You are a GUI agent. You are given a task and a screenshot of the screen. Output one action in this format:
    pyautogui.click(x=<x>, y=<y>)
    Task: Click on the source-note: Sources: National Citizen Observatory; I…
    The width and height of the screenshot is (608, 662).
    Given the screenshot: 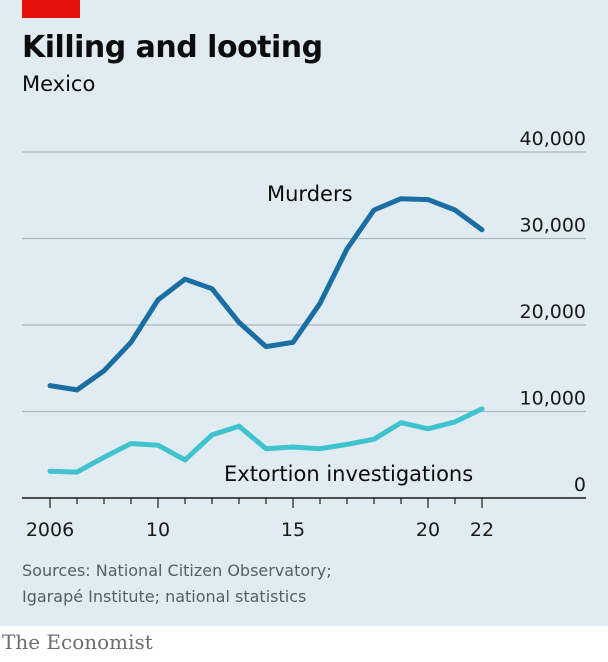 What is the action you would take?
    pyautogui.click(x=177, y=584)
    